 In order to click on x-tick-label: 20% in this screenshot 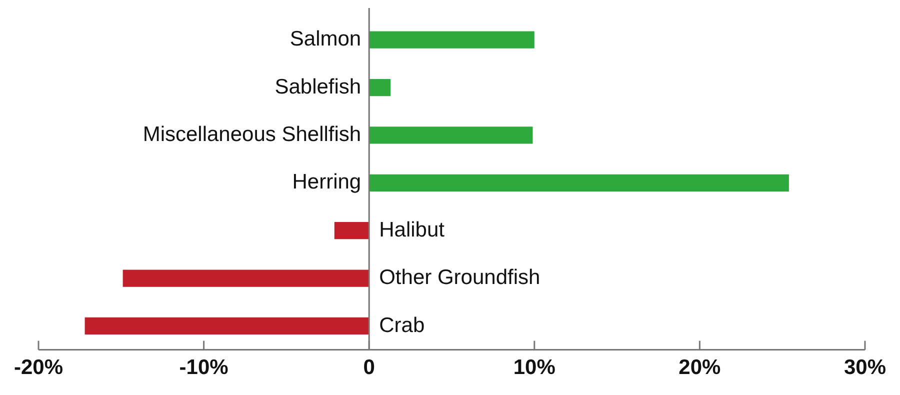, I will do `click(700, 368)`.